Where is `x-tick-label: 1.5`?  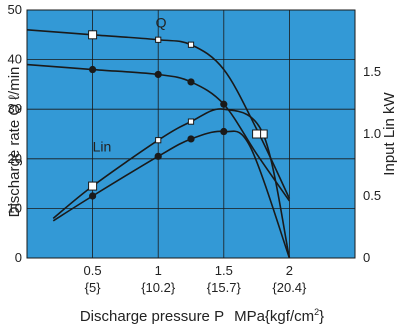 x-tick-label: 1.5 is located at coordinates (224, 270).